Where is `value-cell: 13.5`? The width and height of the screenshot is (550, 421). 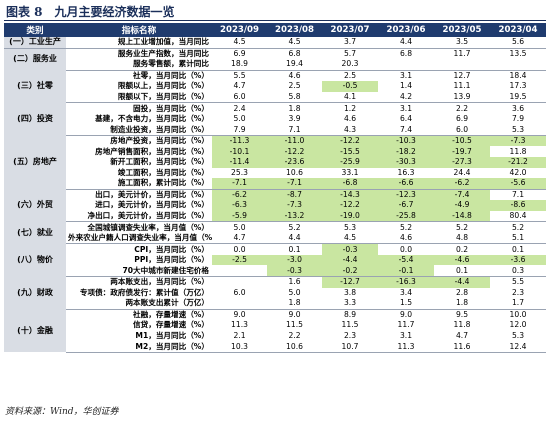 value-cell: 13.5 is located at coordinates (518, 53).